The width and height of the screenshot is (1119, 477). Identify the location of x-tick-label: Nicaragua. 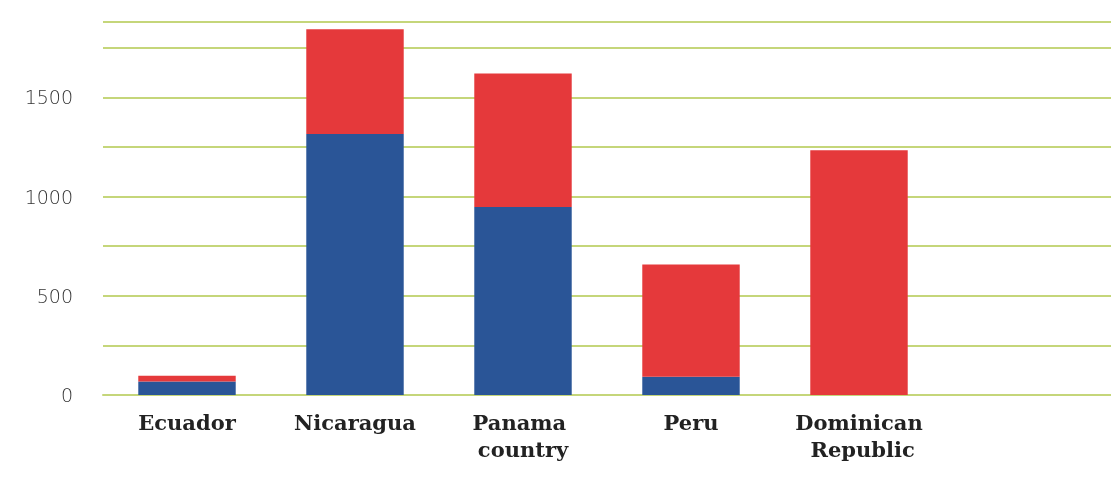
(355, 422).